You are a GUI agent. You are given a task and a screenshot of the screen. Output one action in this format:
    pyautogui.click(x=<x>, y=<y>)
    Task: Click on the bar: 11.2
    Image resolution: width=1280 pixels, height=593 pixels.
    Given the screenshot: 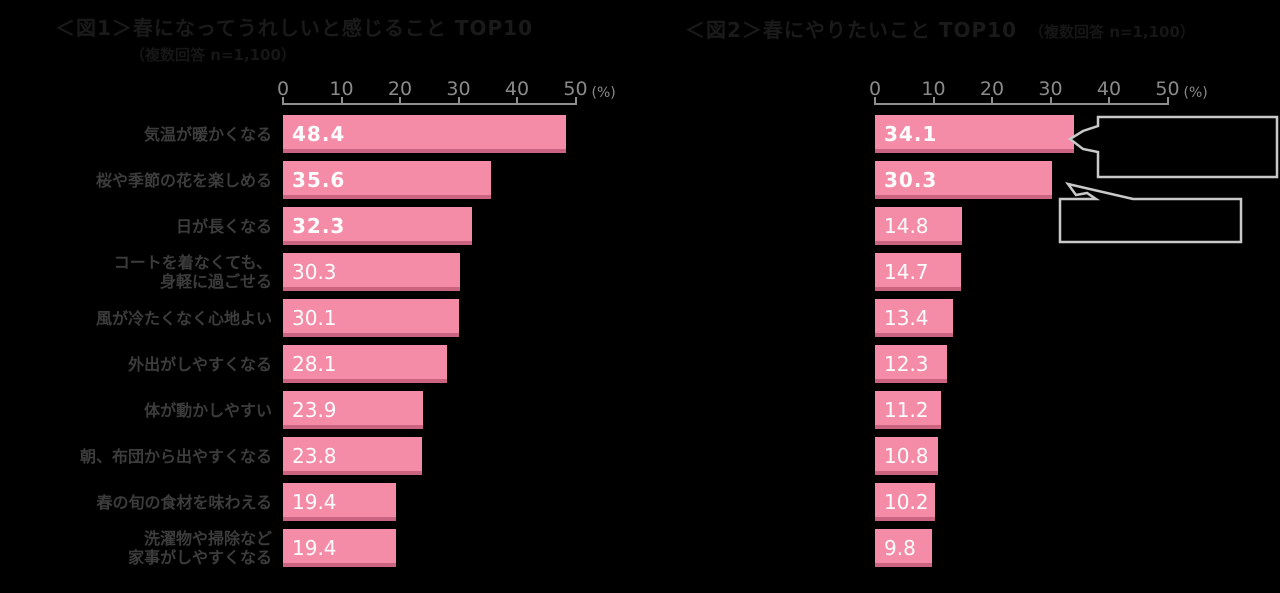 What is the action you would take?
    pyautogui.click(x=908, y=410)
    